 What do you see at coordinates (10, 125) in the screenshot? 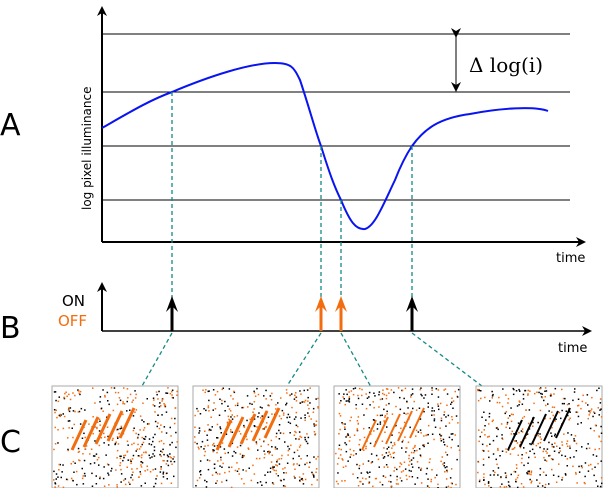
I see `panel-label-a: A` at bounding box center [10, 125].